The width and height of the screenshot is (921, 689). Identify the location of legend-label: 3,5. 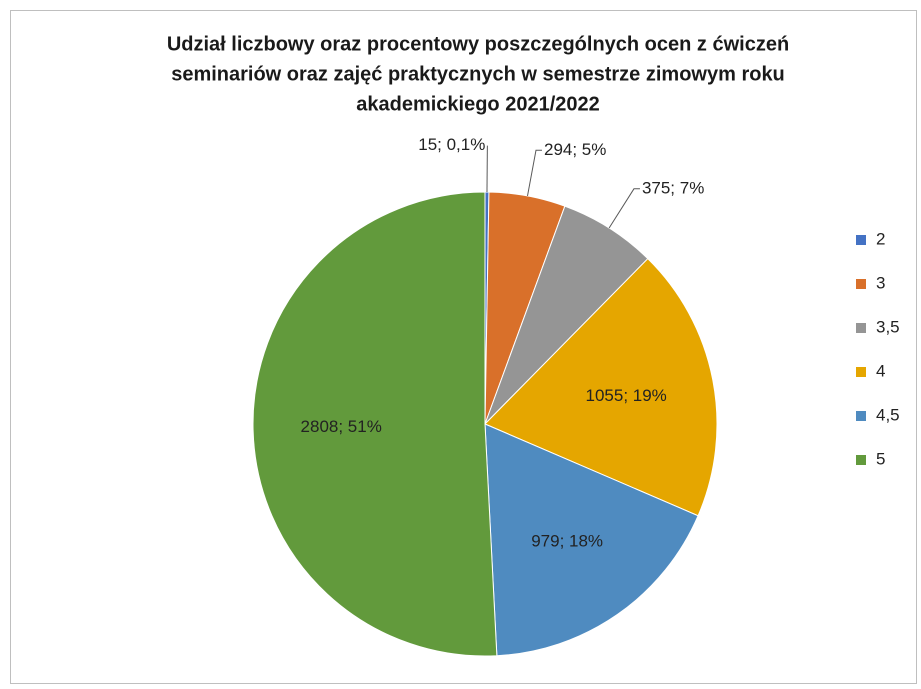
(888, 326).